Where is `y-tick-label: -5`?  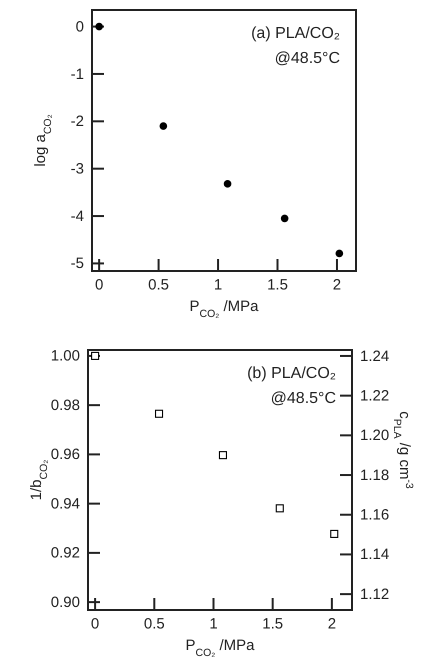
y-tick-label: -5 is located at coordinates (77, 263).